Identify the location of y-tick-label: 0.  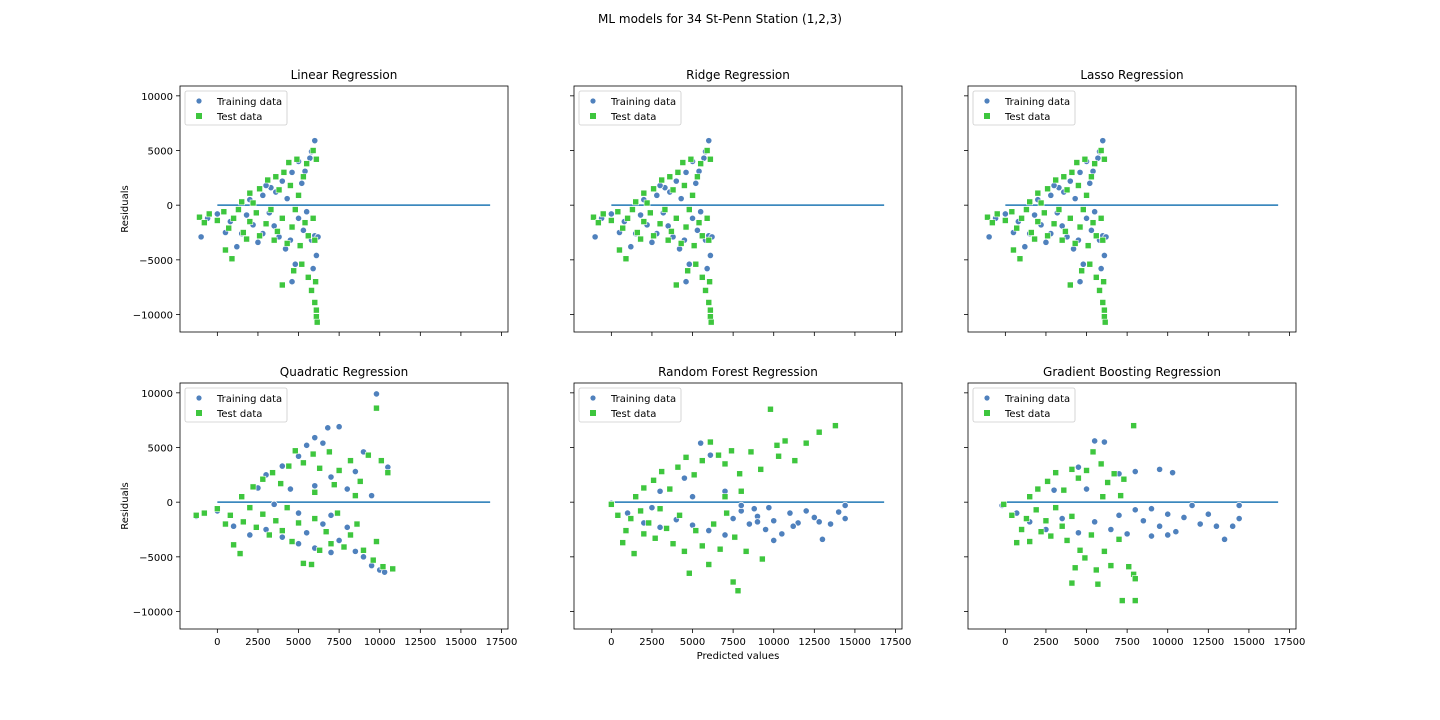
(170, 503).